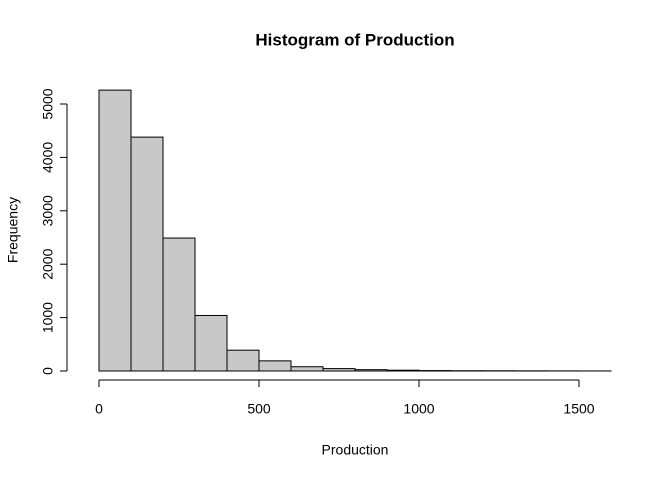 The image size is (672, 480). I want to click on x-tick-label: 500, so click(259, 409).